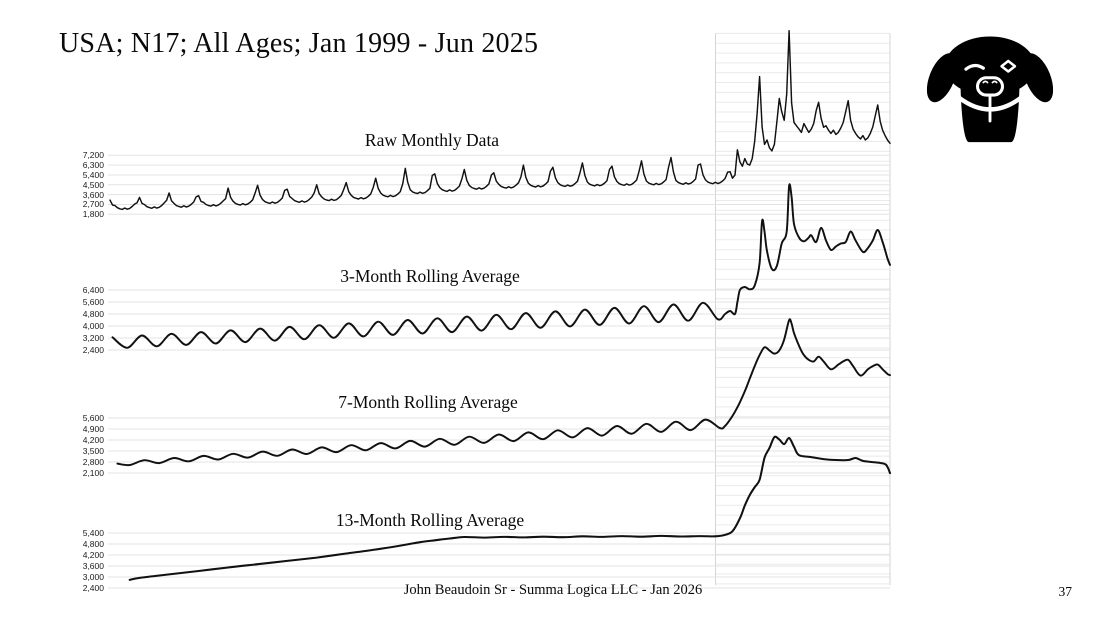 The image size is (1100, 619). What do you see at coordinates (990, 89) in the screenshot?
I see `black-dog-logo-icon` at bounding box center [990, 89].